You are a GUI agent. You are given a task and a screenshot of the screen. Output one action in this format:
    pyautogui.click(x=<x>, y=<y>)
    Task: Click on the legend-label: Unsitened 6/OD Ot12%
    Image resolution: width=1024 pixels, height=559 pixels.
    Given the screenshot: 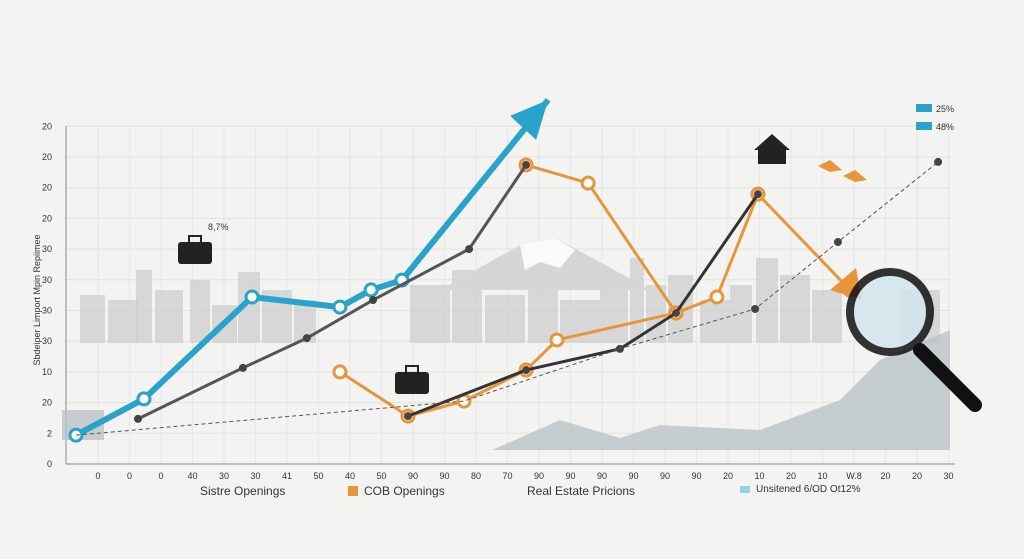 What is the action you would take?
    pyautogui.click(x=808, y=489)
    